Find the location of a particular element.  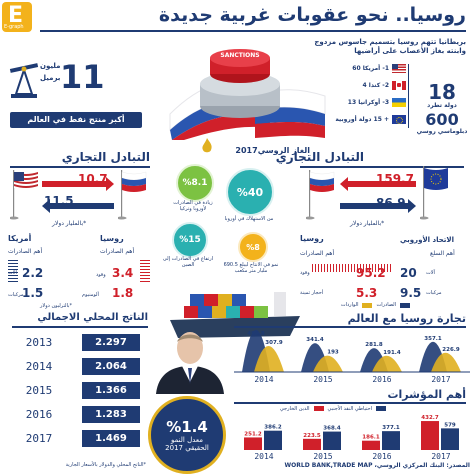

import-data-label: 193 is located at coordinates (333, 353).